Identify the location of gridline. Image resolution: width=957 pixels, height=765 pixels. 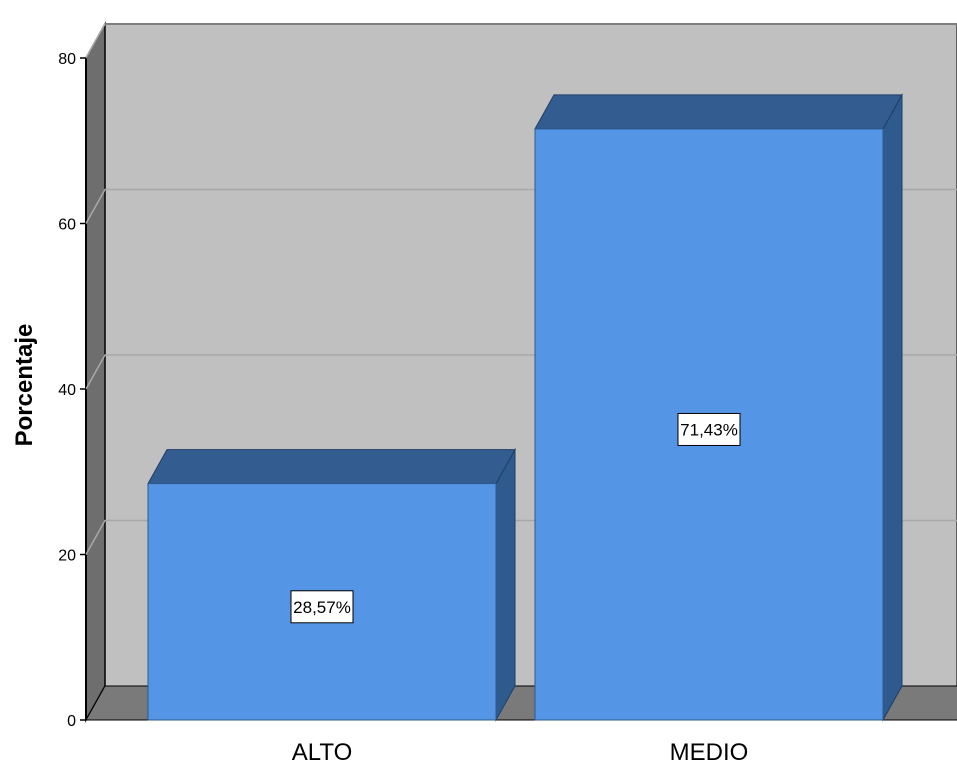
(521, 41).